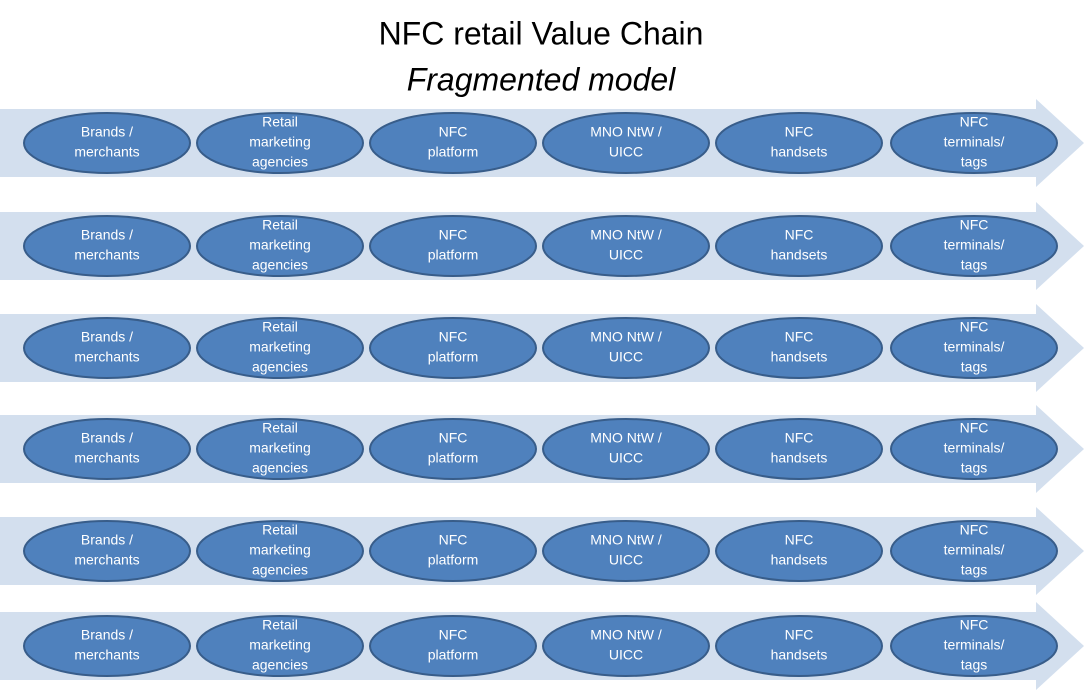 Image resolution: width=1084 pixels, height=690 pixels. Describe the element at coordinates (541, 79) in the screenshot. I see `subtitle: Fragmented model` at that location.